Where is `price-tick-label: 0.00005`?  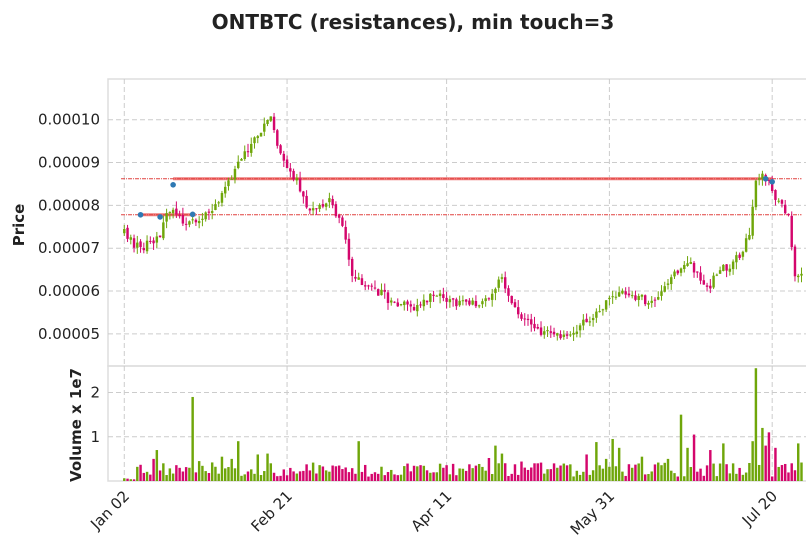 price-tick-label: 0.00005 is located at coordinates (69, 334).